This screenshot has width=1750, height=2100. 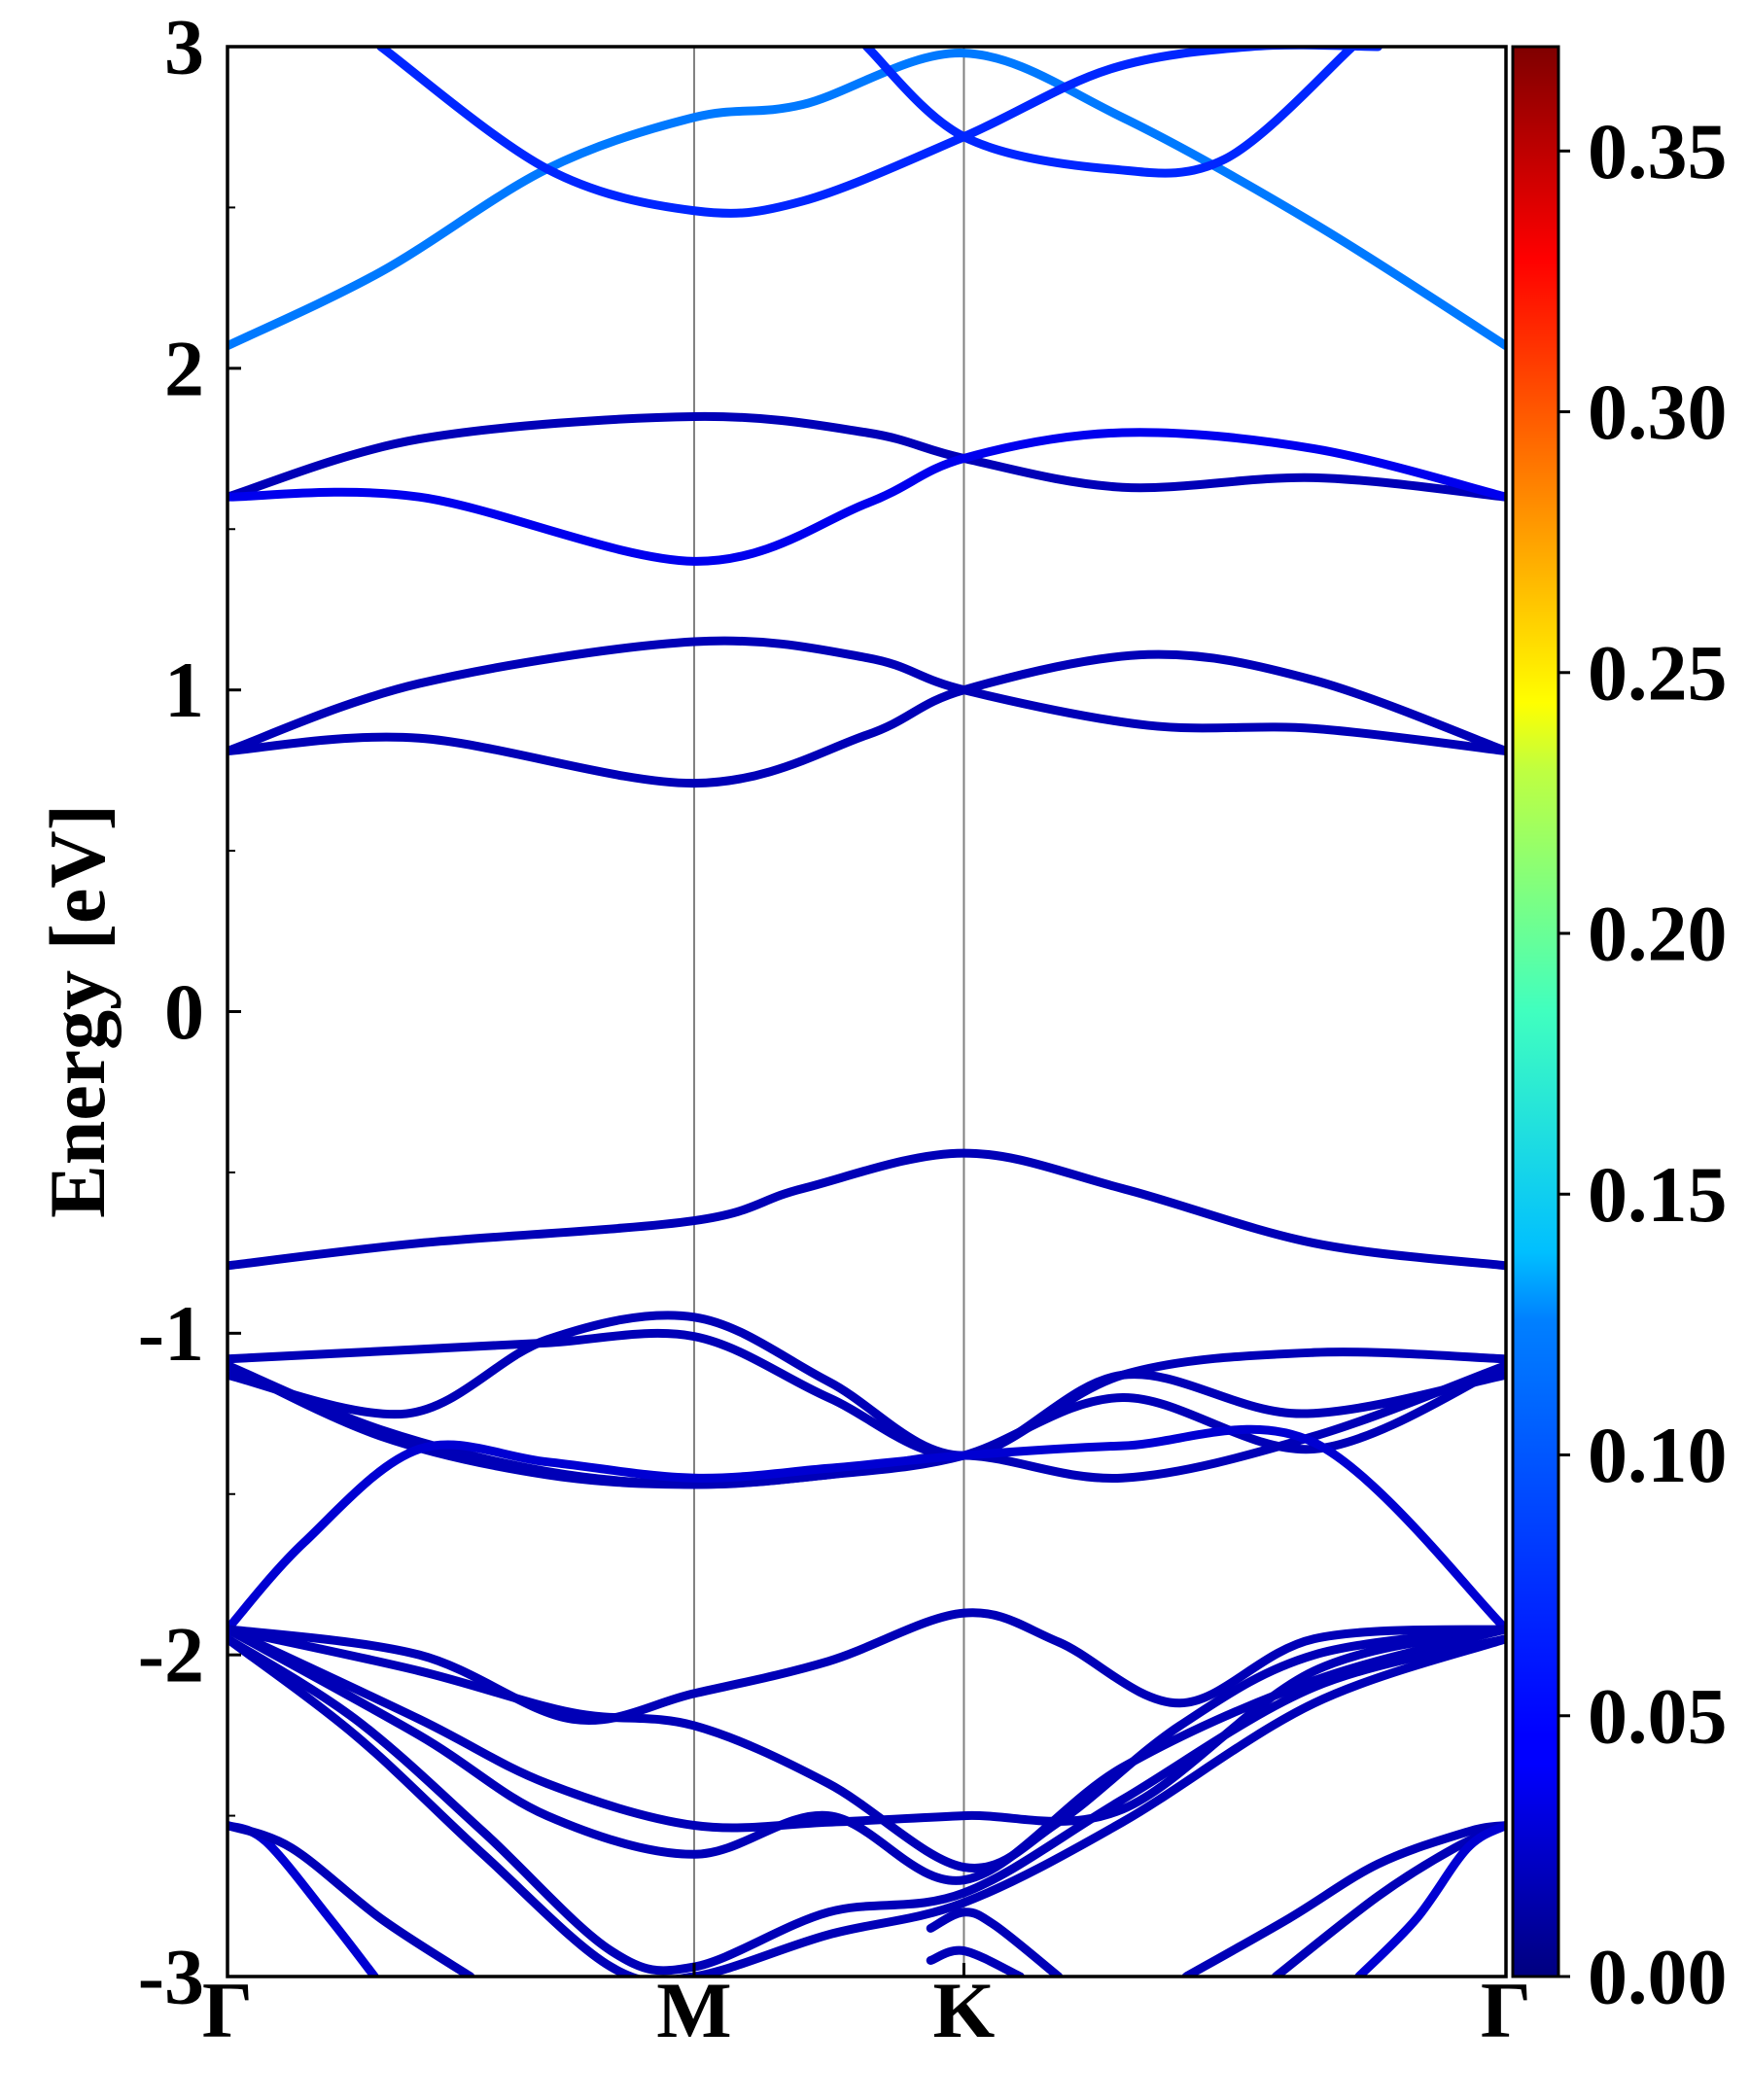 I want to click on high-symmetry-lines, so click(x=828, y=1012).